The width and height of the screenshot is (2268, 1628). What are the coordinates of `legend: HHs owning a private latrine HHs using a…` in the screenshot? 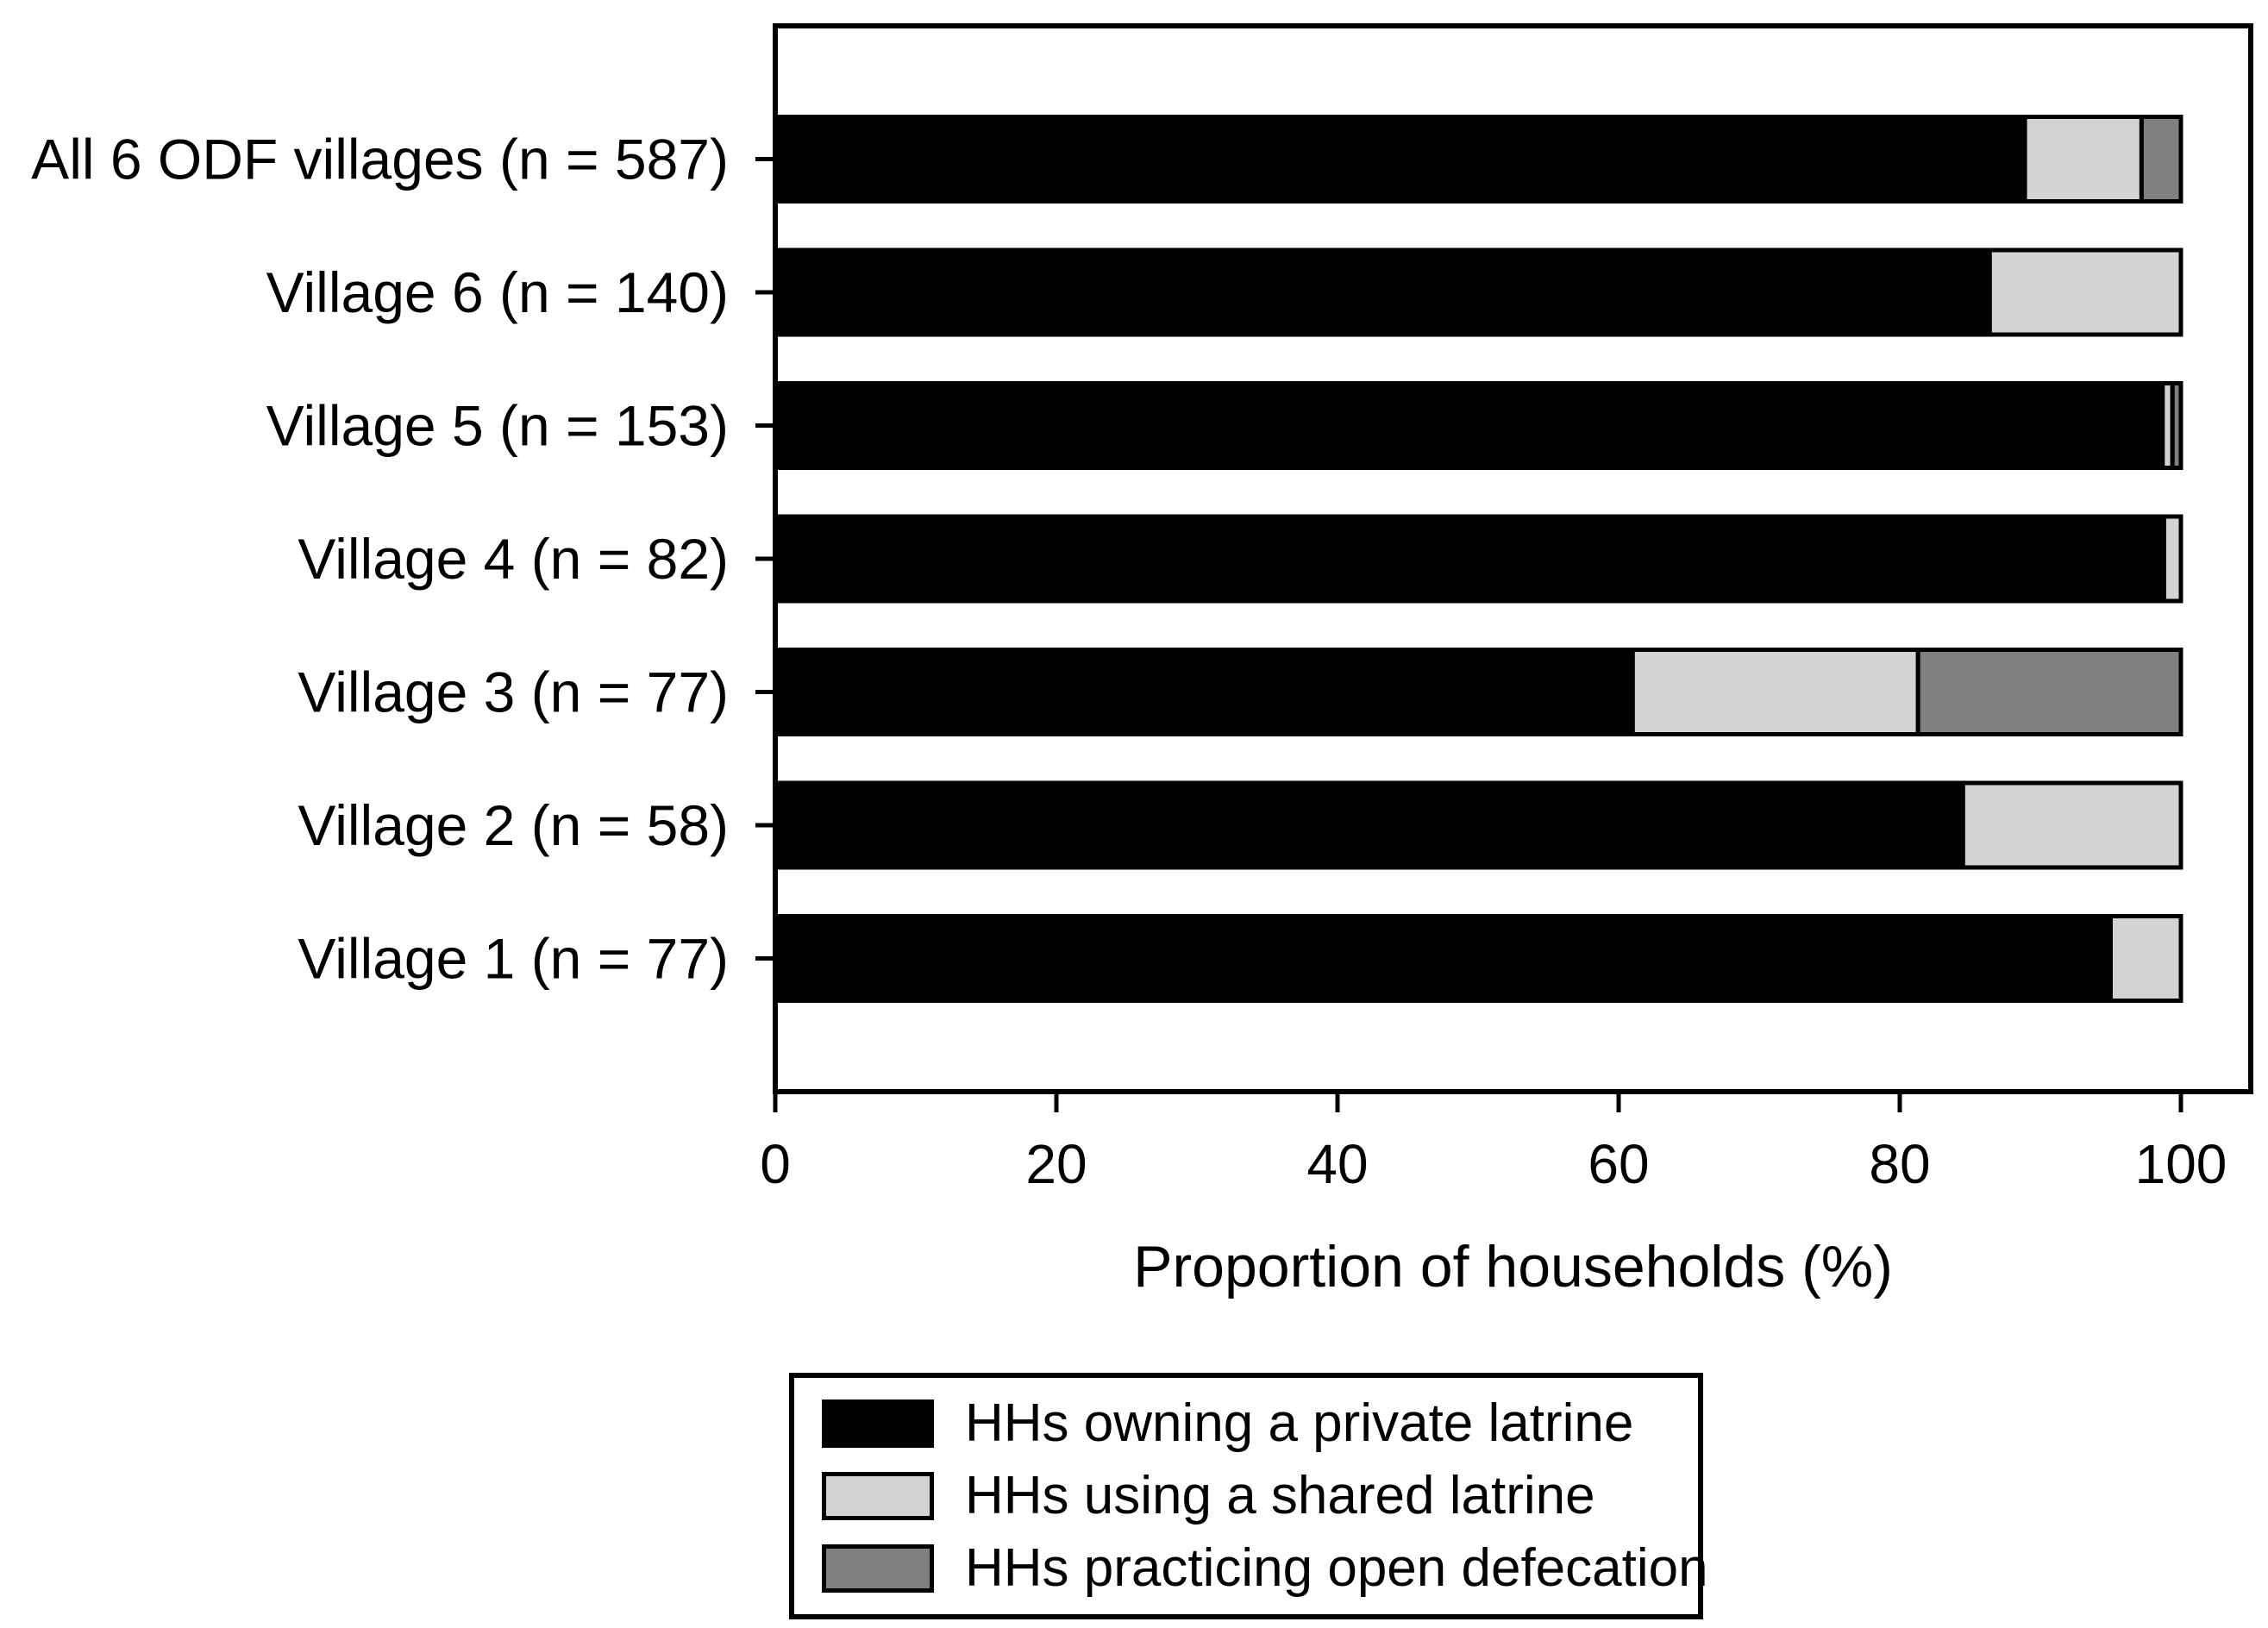 It's located at (1249, 1496).